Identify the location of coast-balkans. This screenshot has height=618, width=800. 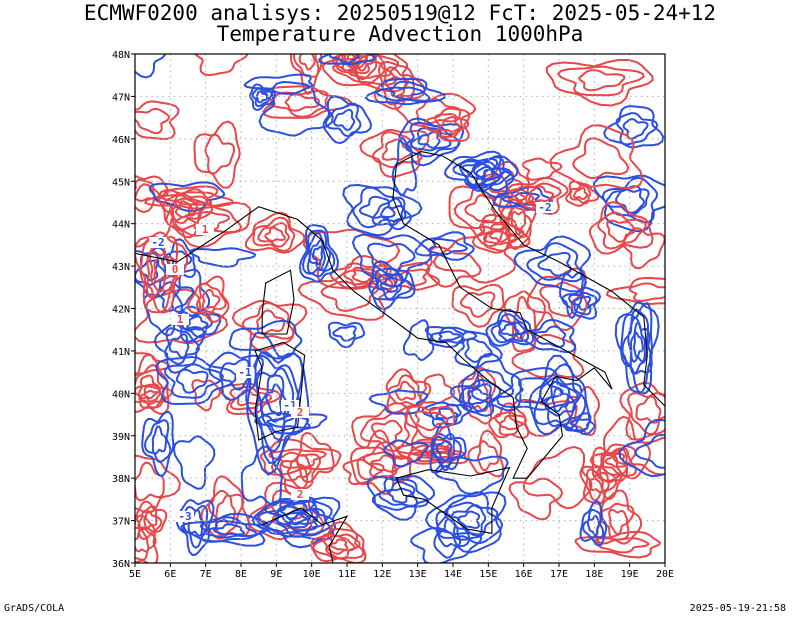
(553, 281).